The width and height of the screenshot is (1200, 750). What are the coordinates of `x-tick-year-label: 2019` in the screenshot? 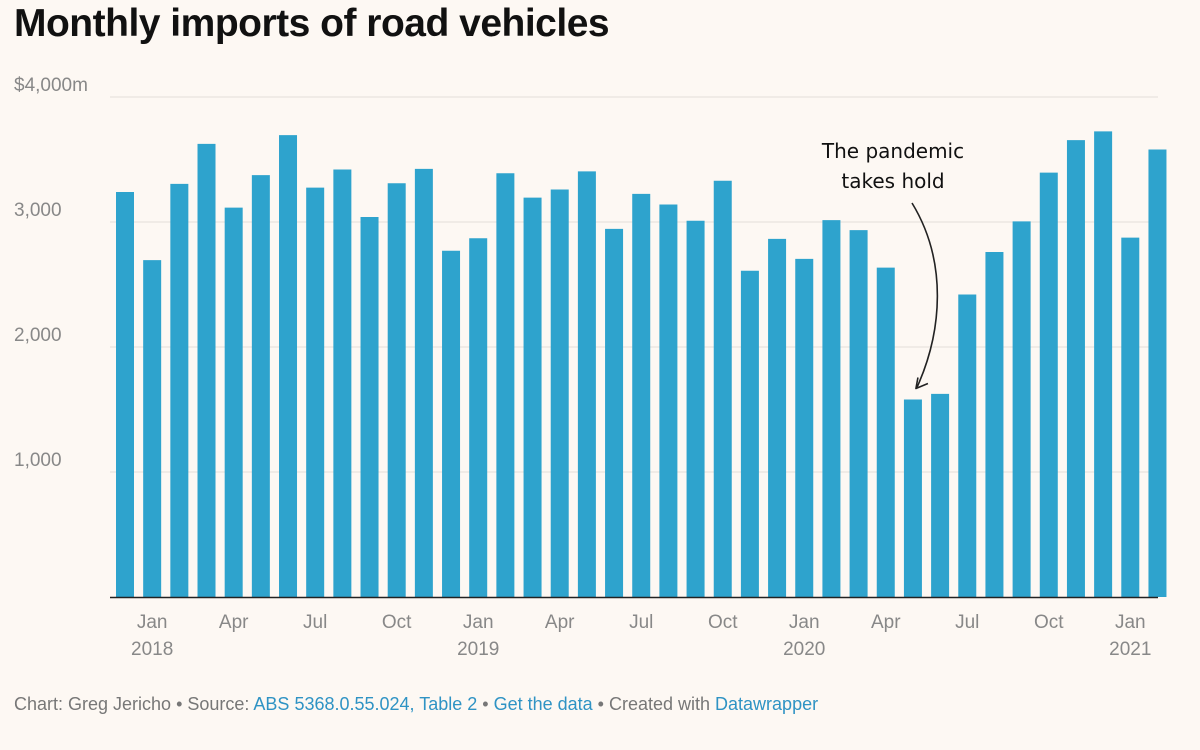 It's located at (478, 649).